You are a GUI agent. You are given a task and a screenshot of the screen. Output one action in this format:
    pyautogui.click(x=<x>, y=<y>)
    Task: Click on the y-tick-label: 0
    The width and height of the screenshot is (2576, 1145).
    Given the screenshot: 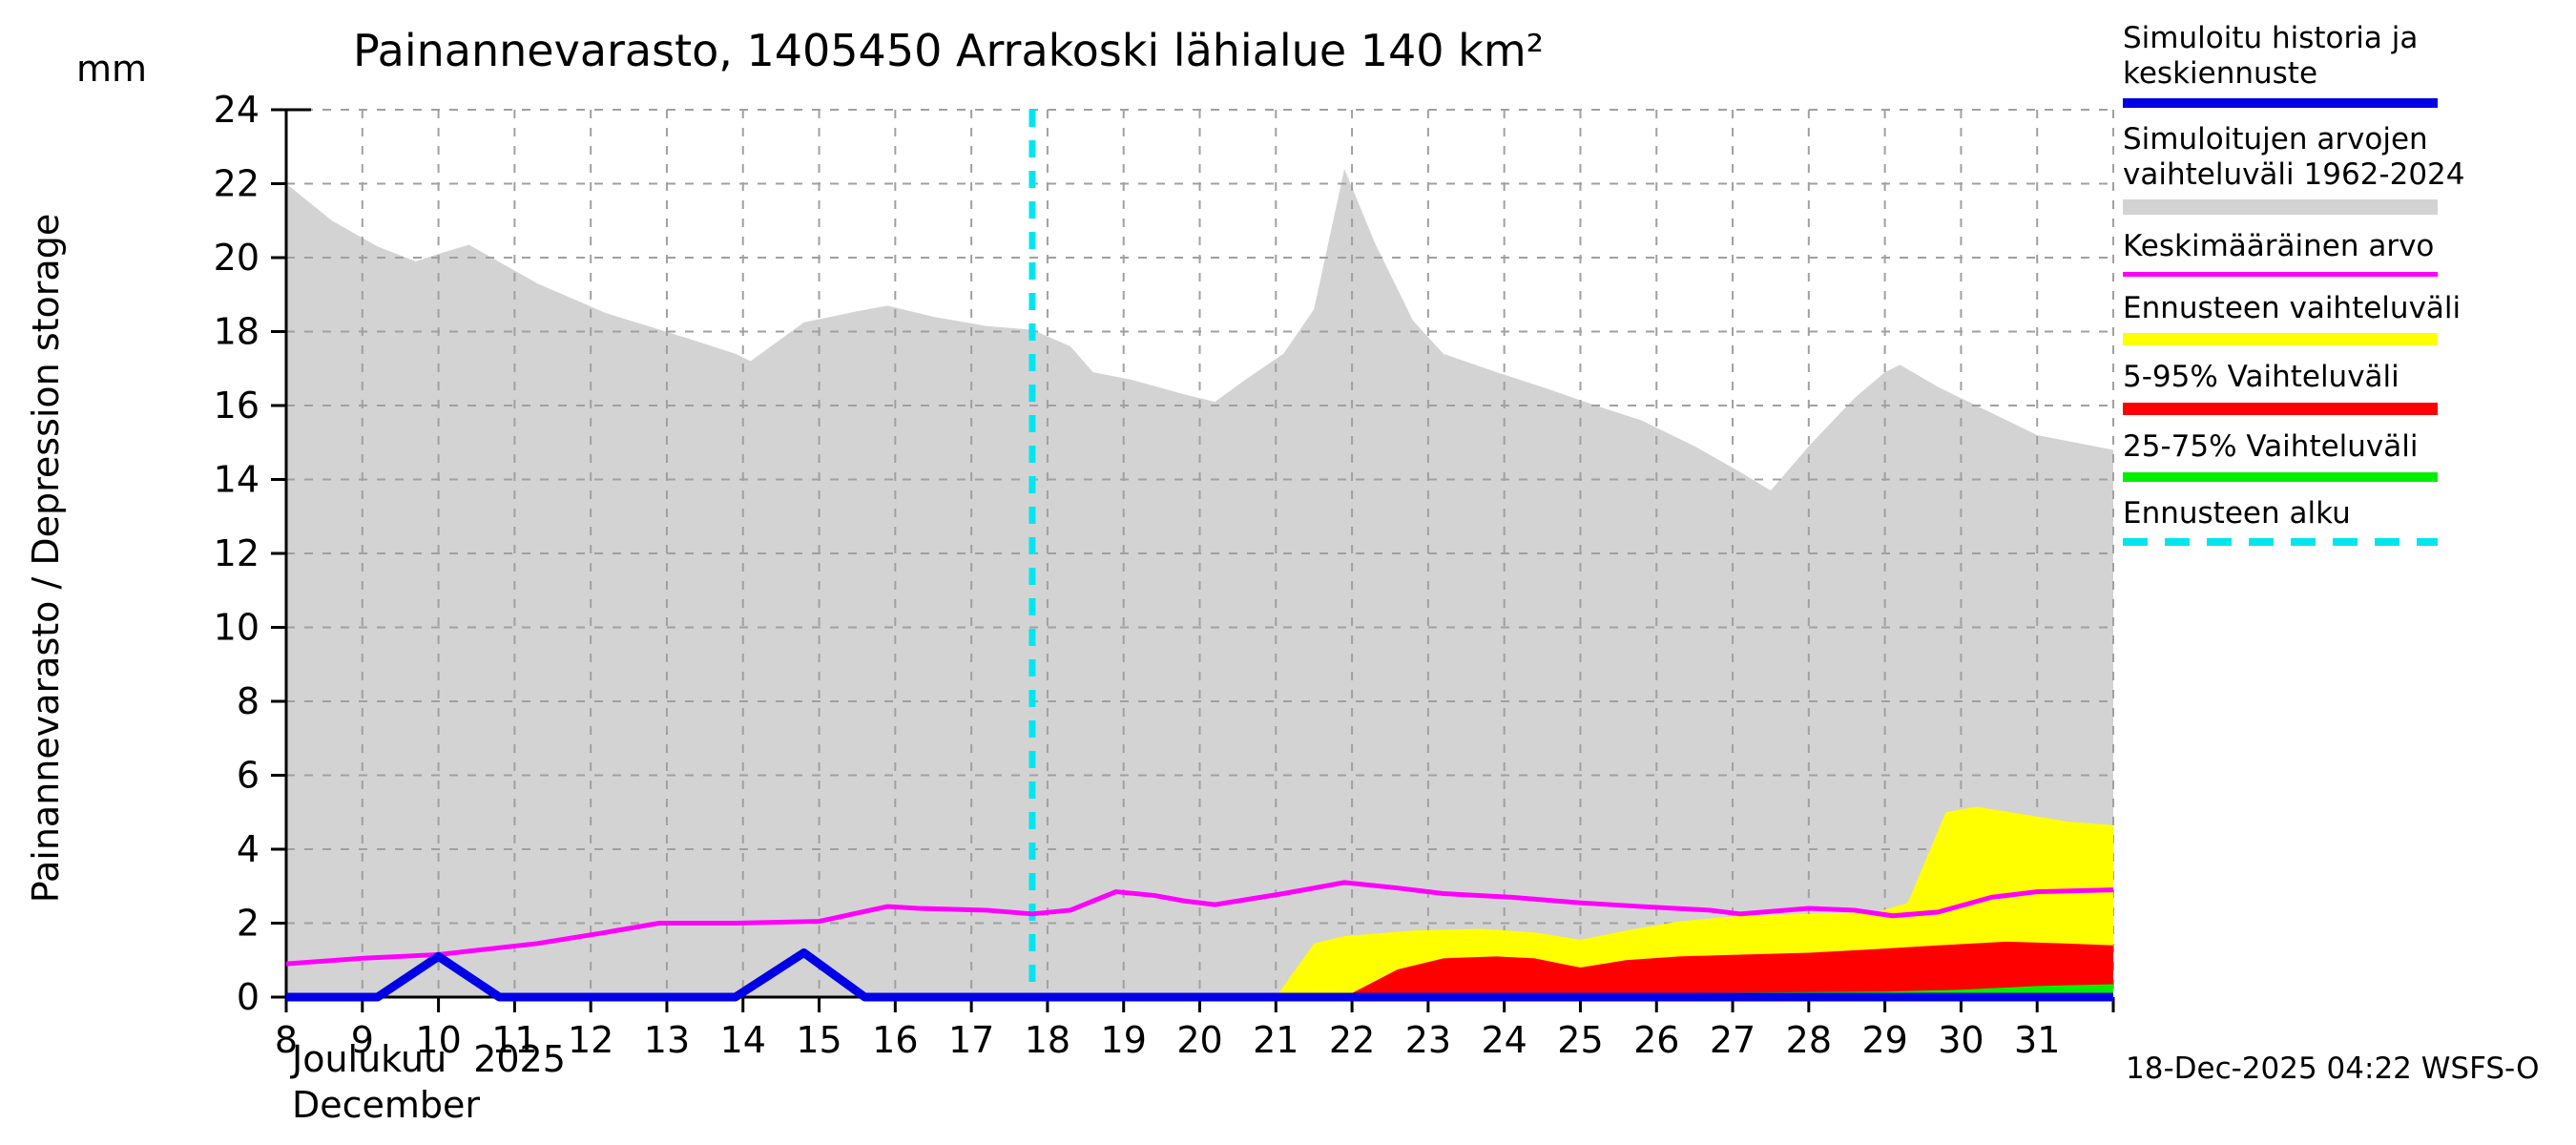 What is the action you would take?
    pyautogui.click(x=248, y=997)
    